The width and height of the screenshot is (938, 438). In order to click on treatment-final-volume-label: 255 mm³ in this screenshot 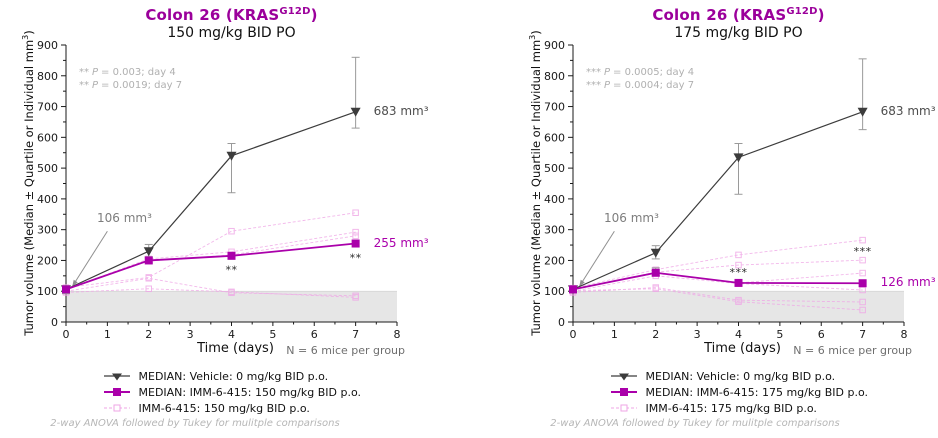, I will do `click(401, 242)`.